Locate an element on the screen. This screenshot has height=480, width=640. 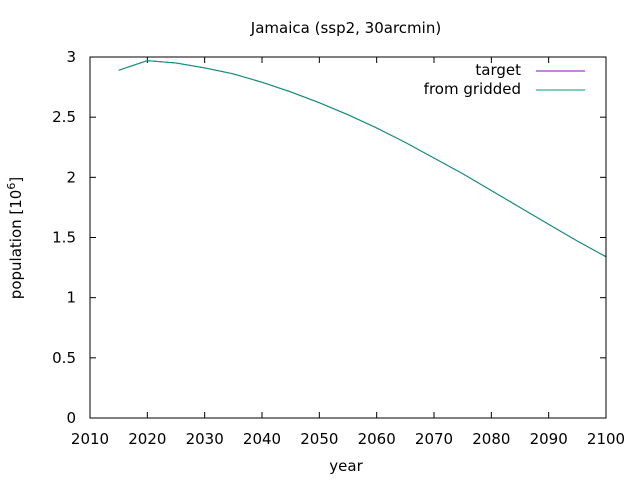
x-tick-label: 2020 is located at coordinates (147, 439).